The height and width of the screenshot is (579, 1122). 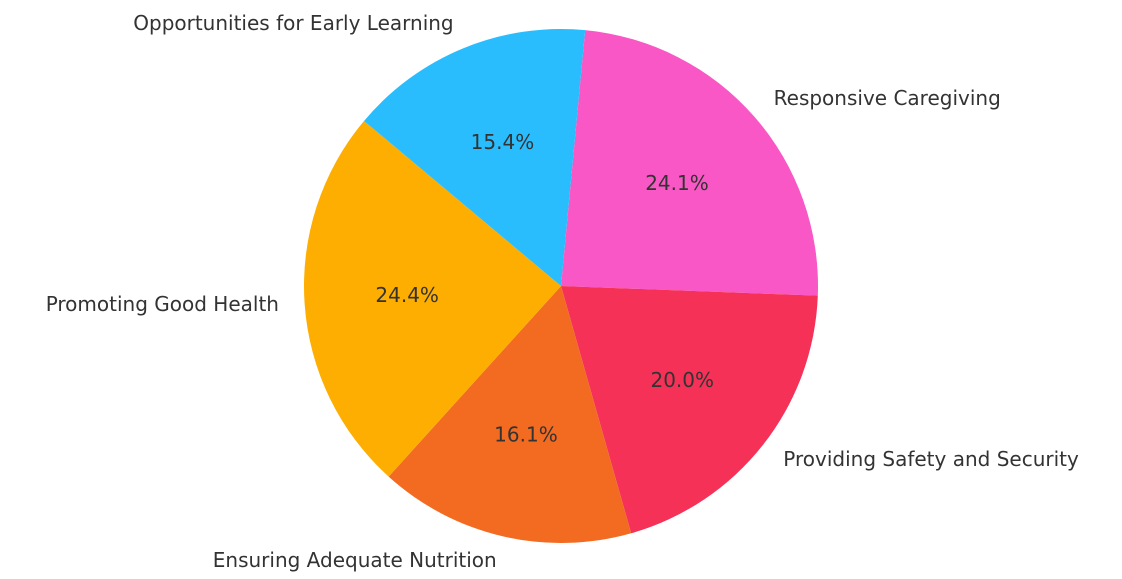 What do you see at coordinates (162, 304) in the screenshot?
I see `category-label: Promoting Good Health` at bounding box center [162, 304].